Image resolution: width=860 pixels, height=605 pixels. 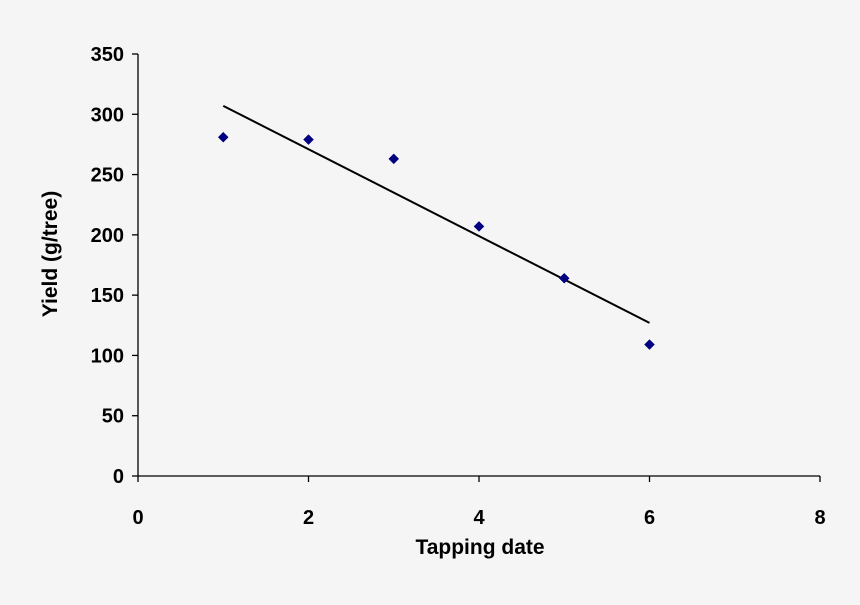 What do you see at coordinates (118, 477) in the screenshot?
I see `y-tick-label: 0` at bounding box center [118, 477].